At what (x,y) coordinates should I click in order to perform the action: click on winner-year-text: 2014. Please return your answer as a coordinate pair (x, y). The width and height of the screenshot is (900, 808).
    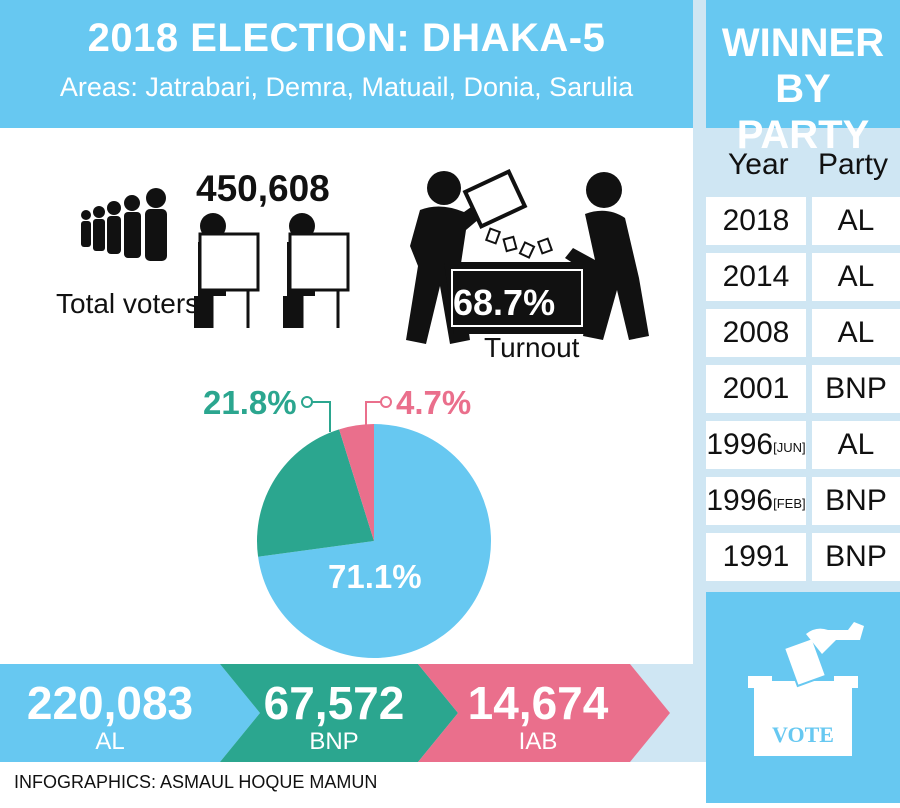
    Looking at the image, I should click on (756, 276).